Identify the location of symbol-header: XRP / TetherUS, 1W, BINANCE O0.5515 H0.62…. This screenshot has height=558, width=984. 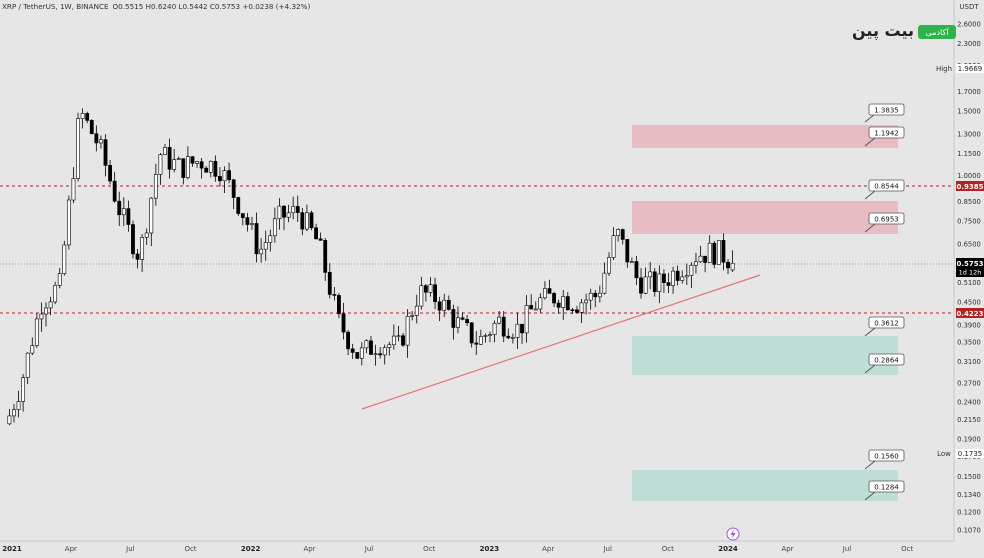
(156, 6).